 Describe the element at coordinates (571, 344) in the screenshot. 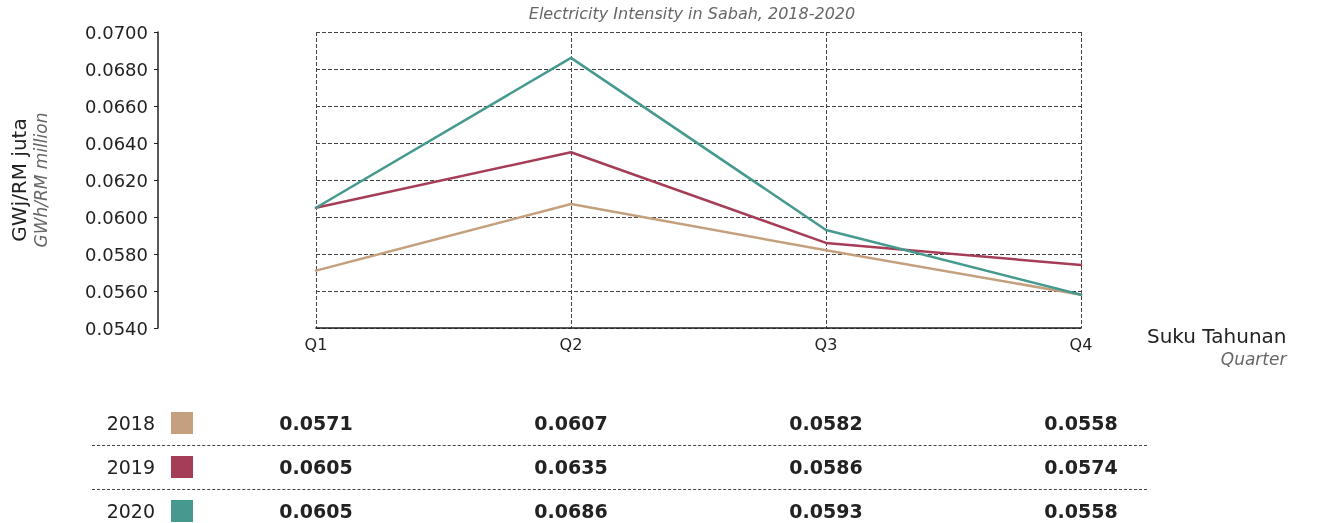

I see `x-tick-label: Q2` at that location.